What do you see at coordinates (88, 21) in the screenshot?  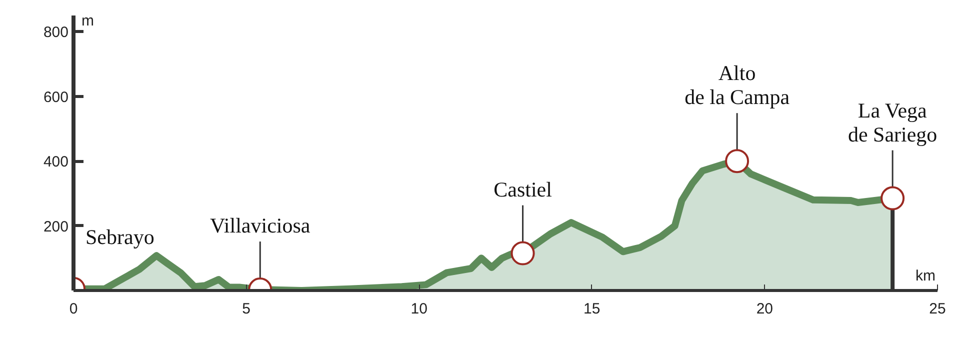 I see `y-axis-title: m` at bounding box center [88, 21].